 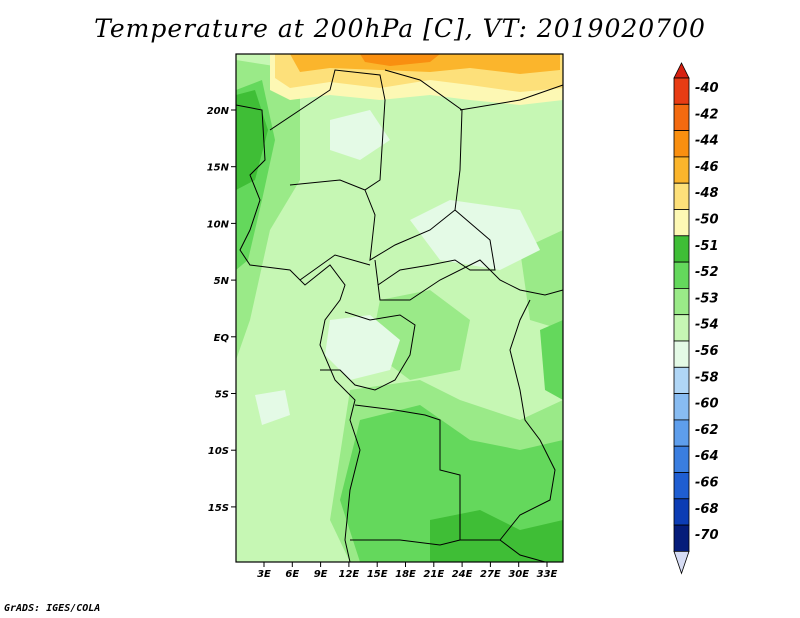 What do you see at coordinates (707, 377) in the screenshot?
I see `colorbar-level-label: -58` at bounding box center [707, 377].